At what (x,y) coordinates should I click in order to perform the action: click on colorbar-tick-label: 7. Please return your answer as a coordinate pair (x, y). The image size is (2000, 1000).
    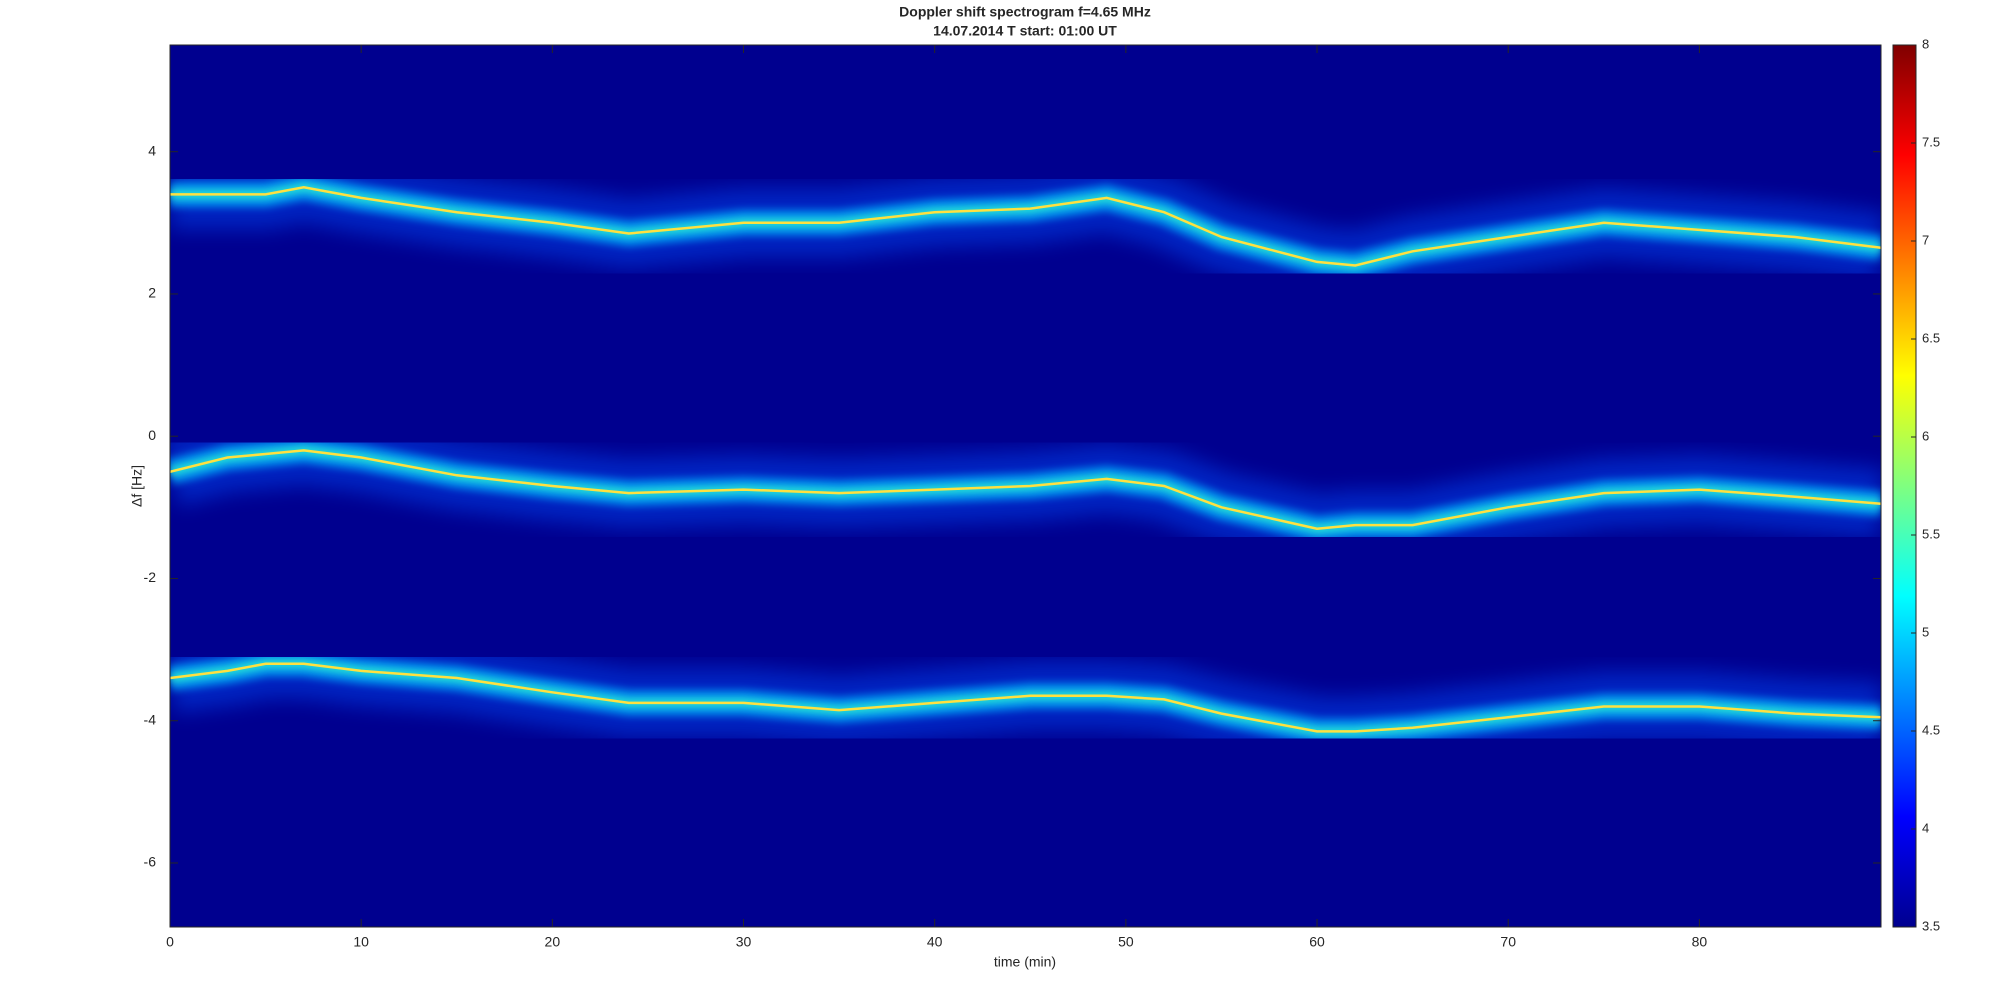
    Looking at the image, I should click on (1925, 239).